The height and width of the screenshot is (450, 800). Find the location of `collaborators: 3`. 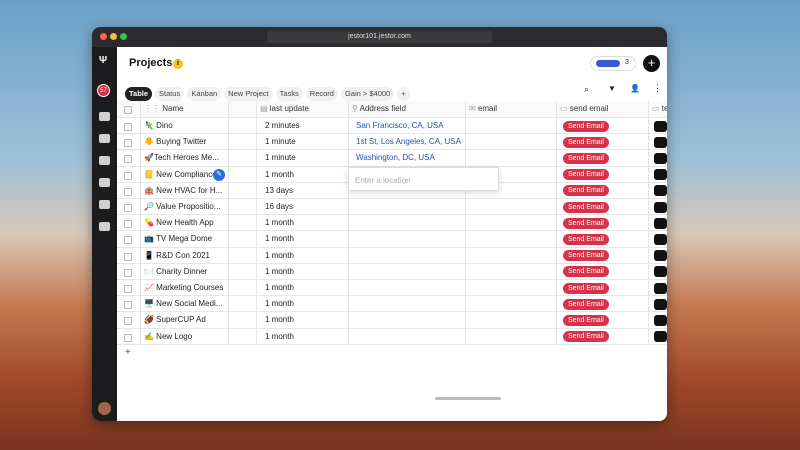

collaborators: 3 is located at coordinates (613, 63).